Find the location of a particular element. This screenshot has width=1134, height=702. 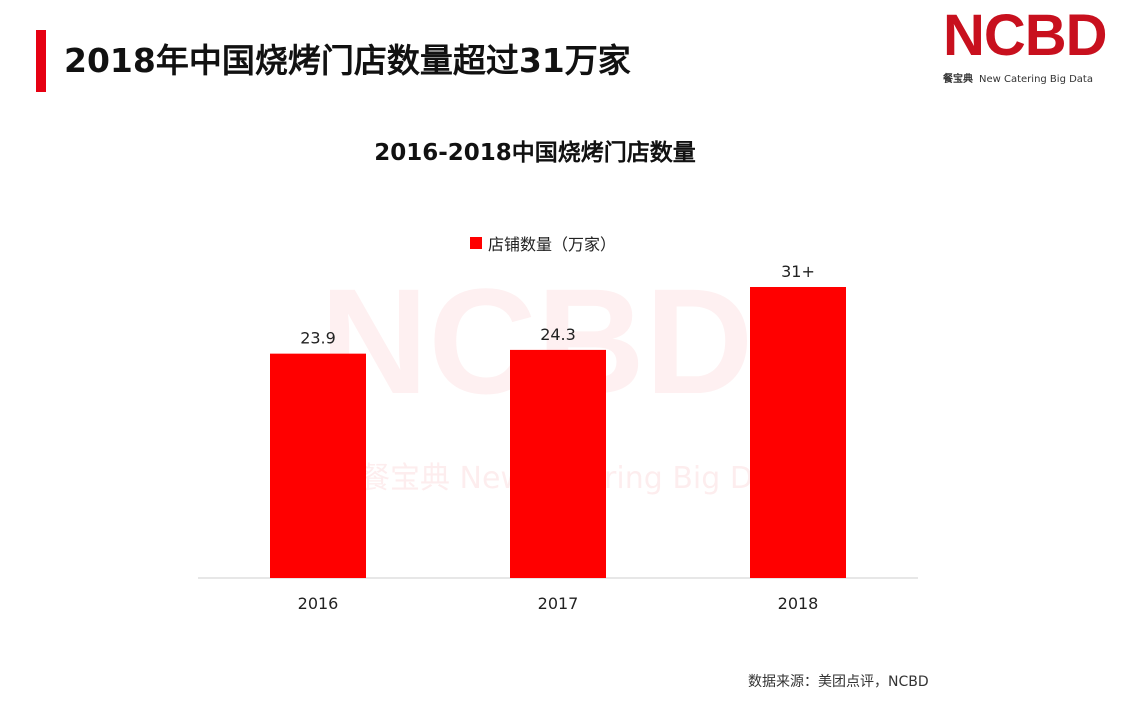

chart-legend: 店铺数量（万家） is located at coordinates (543, 243).